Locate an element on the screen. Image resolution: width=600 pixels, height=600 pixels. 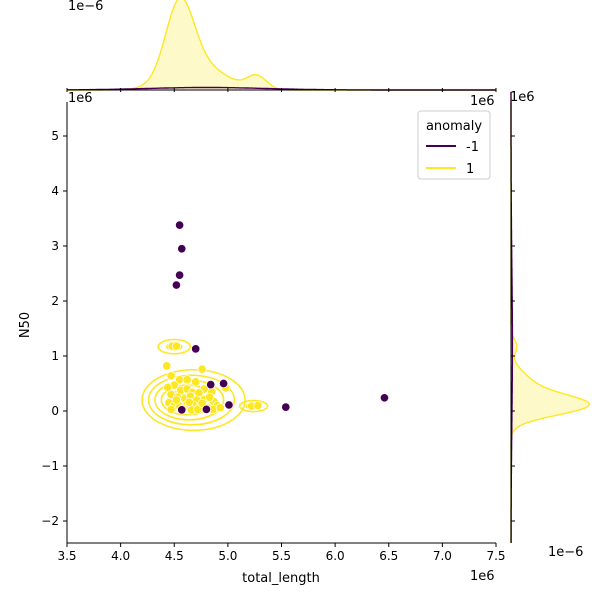
legend-label-1: 1 is located at coordinates (470, 169).